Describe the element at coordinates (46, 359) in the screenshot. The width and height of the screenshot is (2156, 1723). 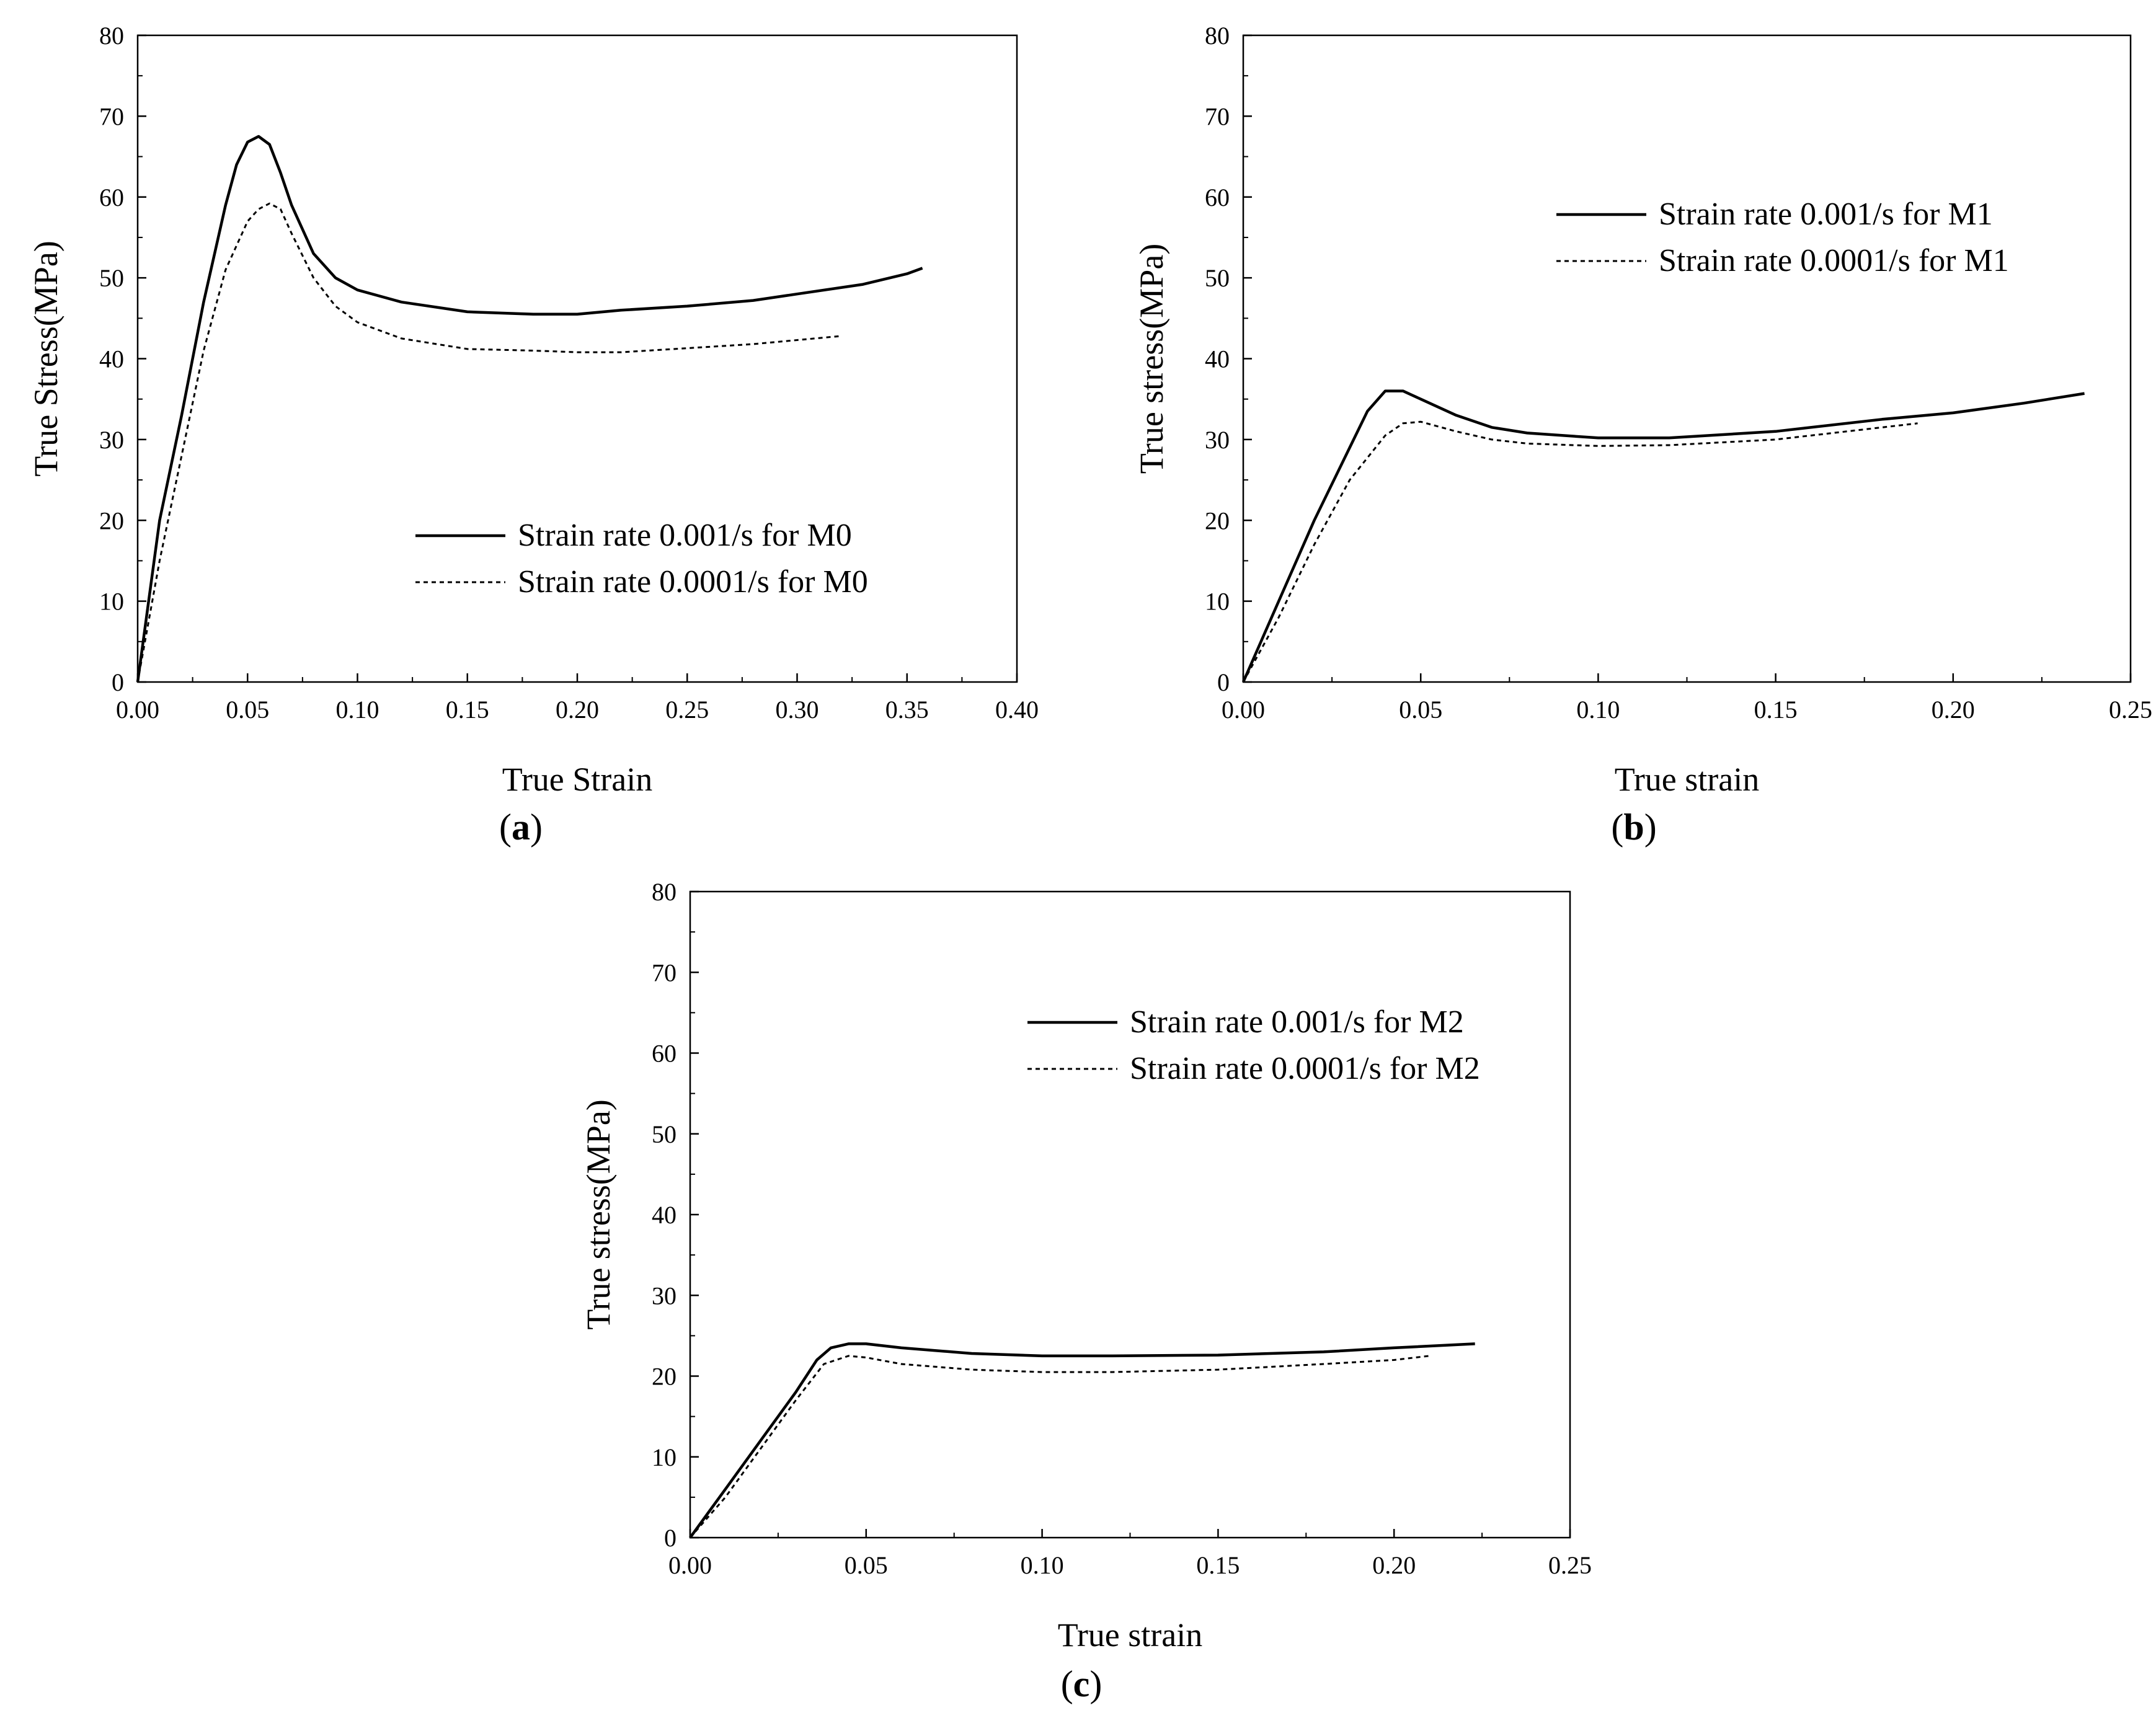
I see `y-axis-label: True Stress(MPa)` at that location.